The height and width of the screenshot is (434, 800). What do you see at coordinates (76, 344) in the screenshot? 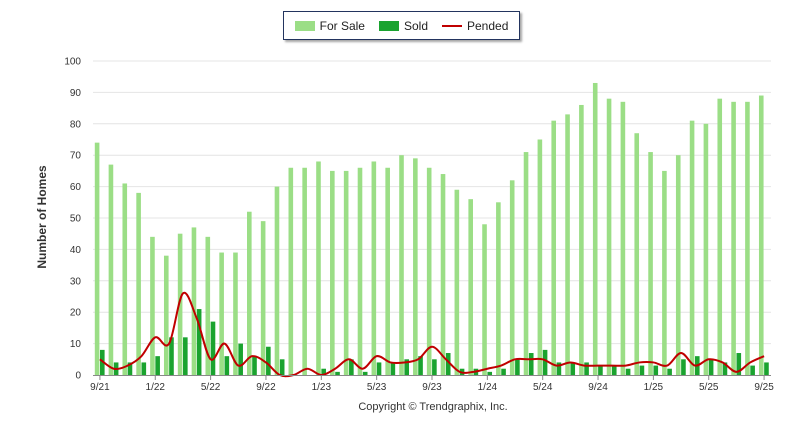
I see `y-tick-label: 10` at bounding box center [76, 344].